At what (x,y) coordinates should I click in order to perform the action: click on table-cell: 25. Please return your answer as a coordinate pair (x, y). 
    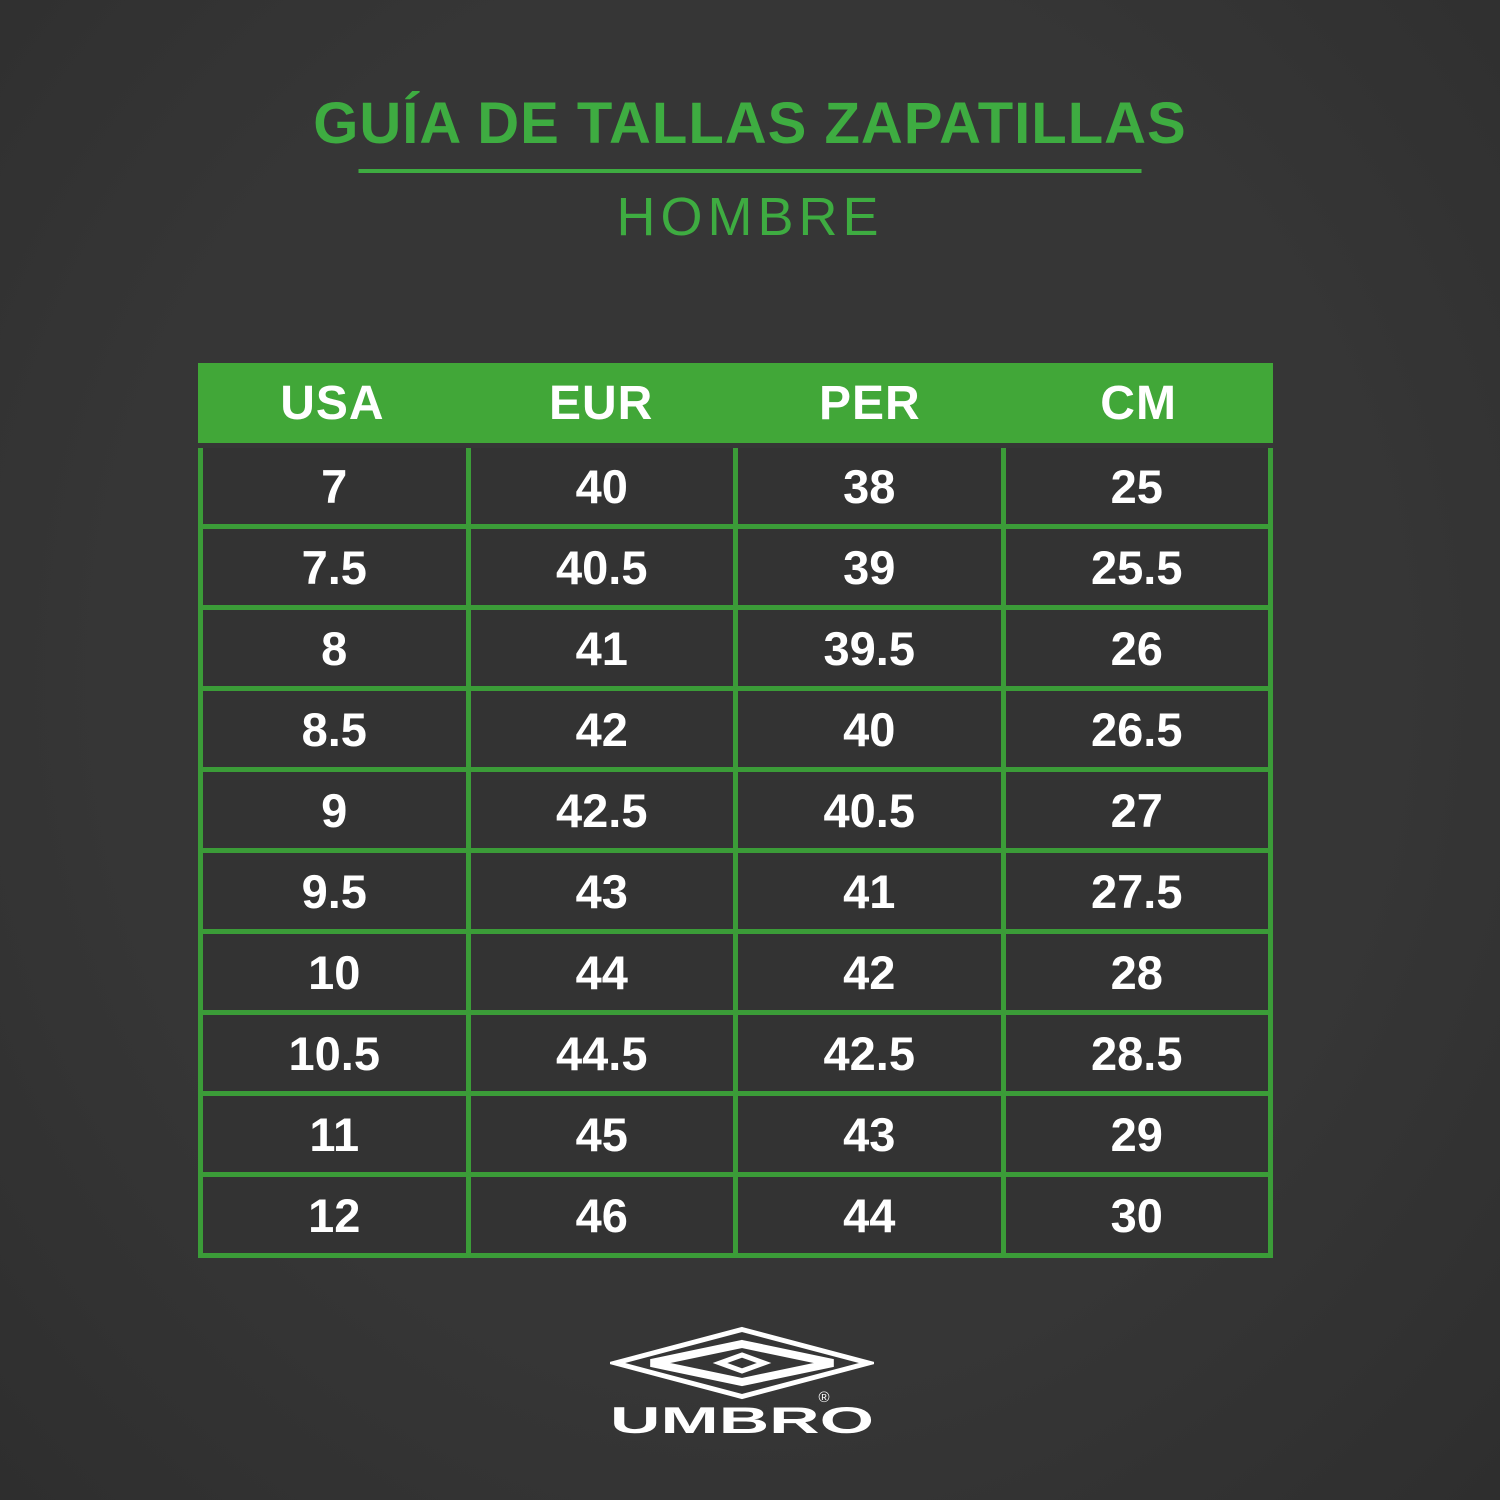
    Looking at the image, I should click on (1136, 486).